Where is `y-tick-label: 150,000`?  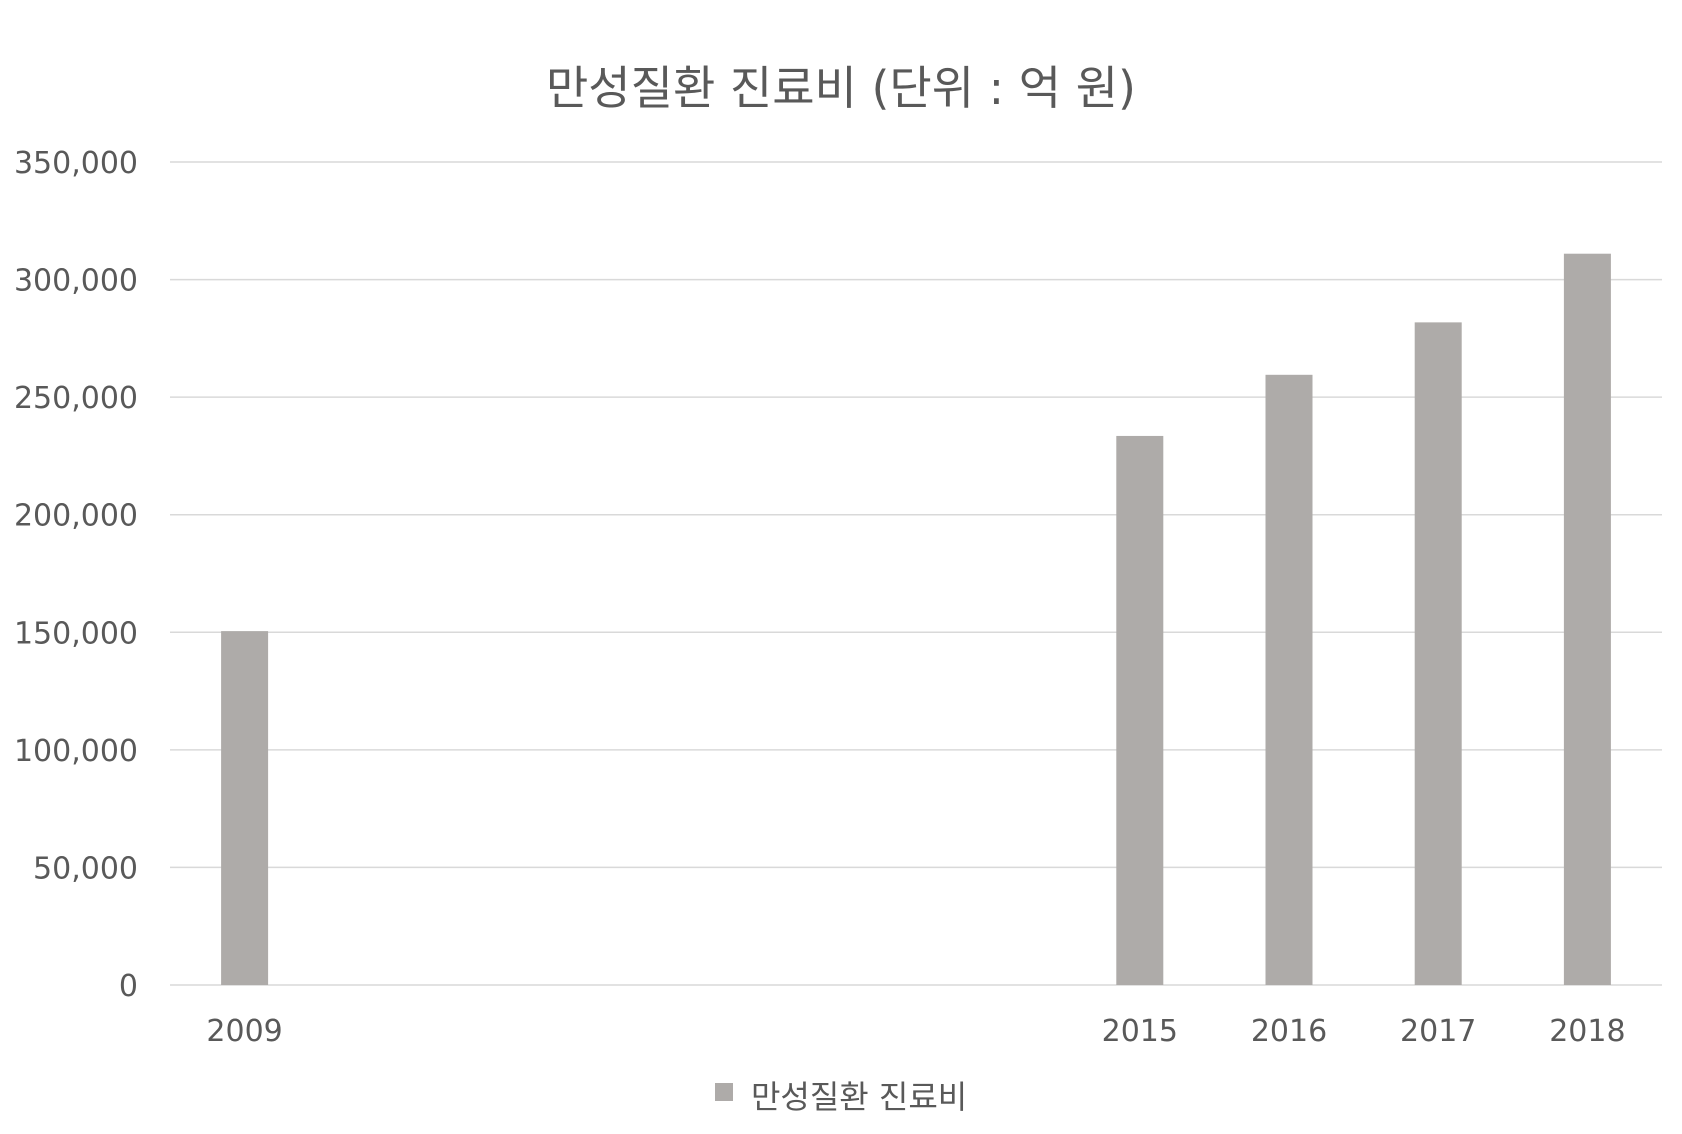 y-tick-label: 150,000 is located at coordinates (76, 633).